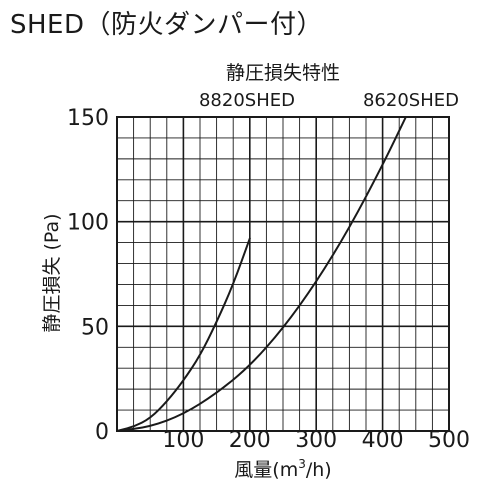  I want to click on x-tick-labels: 100 200 300 400 500, so click(316, 440).